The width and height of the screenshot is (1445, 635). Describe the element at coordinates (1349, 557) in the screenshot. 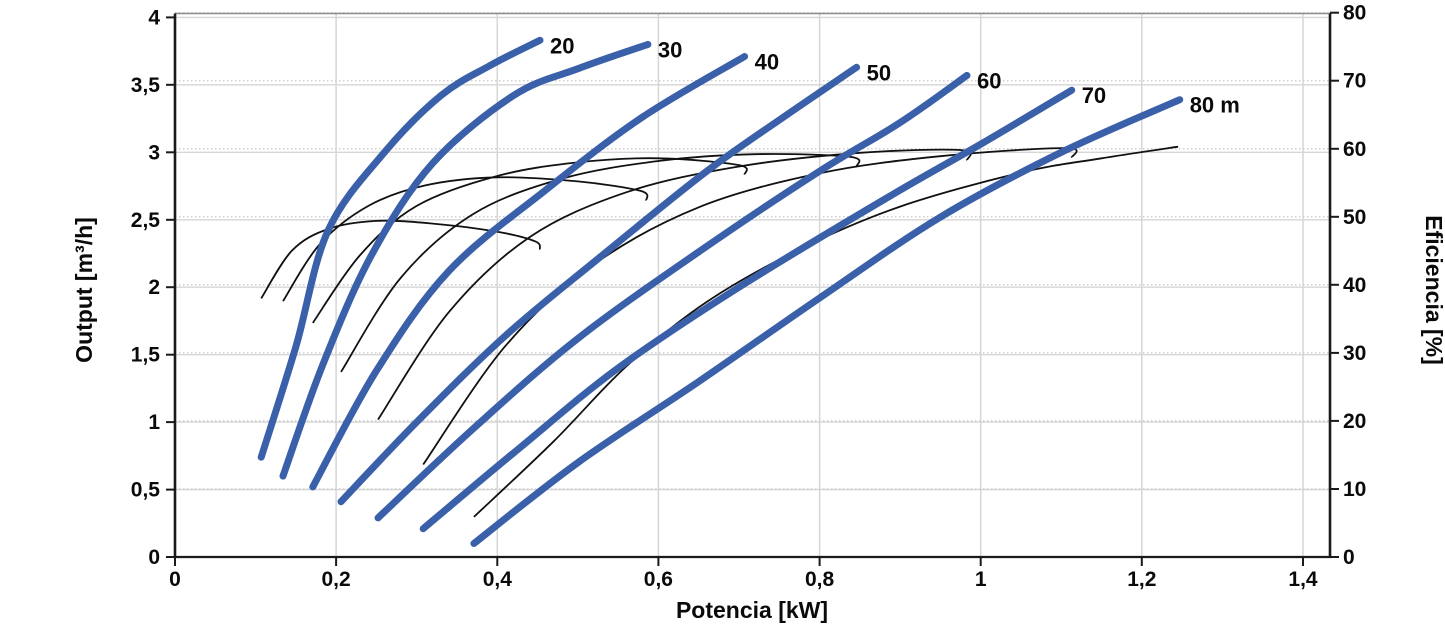

I see `y-right-tick-label: 0` at that location.